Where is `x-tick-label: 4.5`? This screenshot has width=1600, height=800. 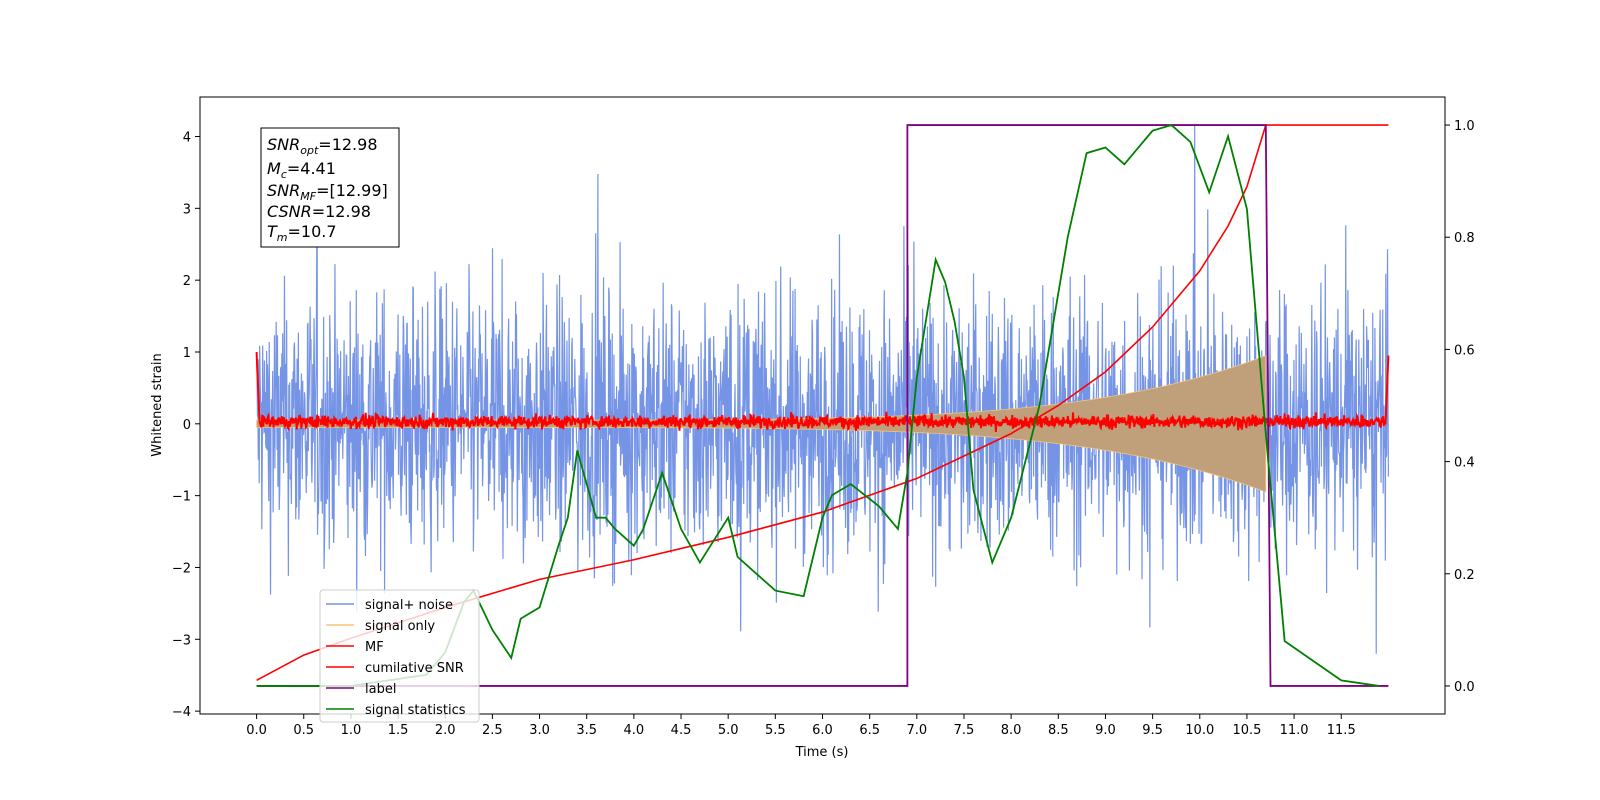
x-tick-label: 4.5 is located at coordinates (681, 730).